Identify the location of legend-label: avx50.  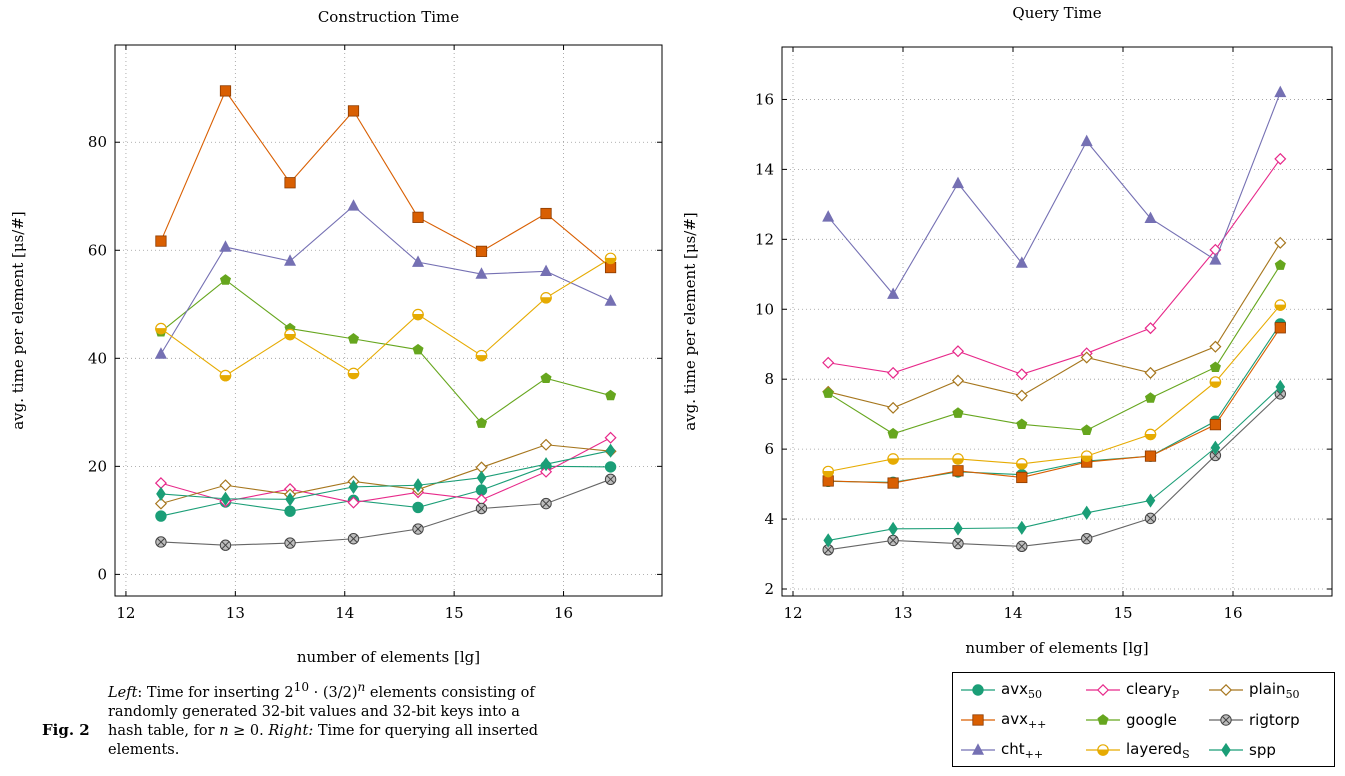
(1021, 690).